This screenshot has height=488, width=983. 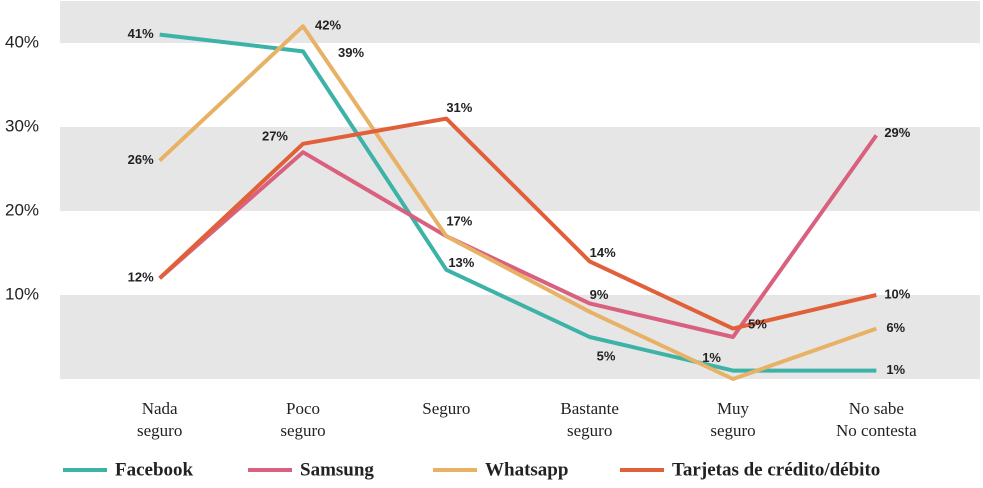 I want to click on data-label: 6%, so click(x=895, y=327).